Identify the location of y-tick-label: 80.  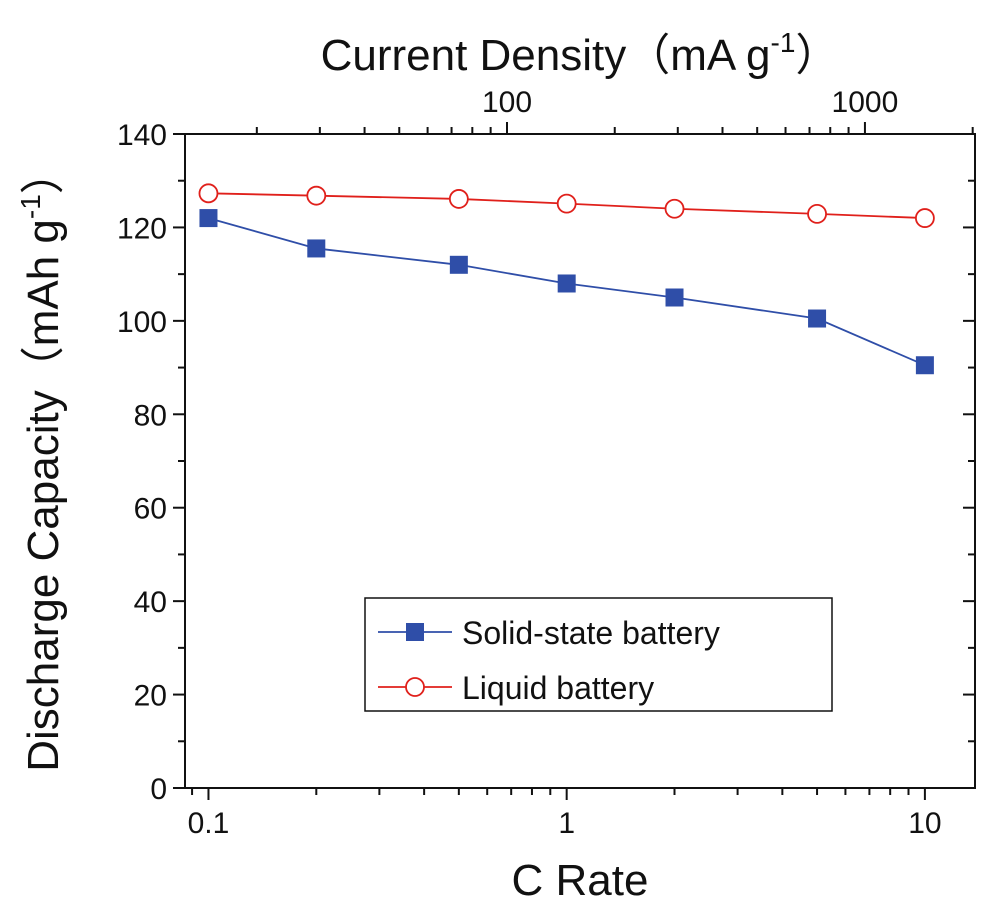
(150, 415).